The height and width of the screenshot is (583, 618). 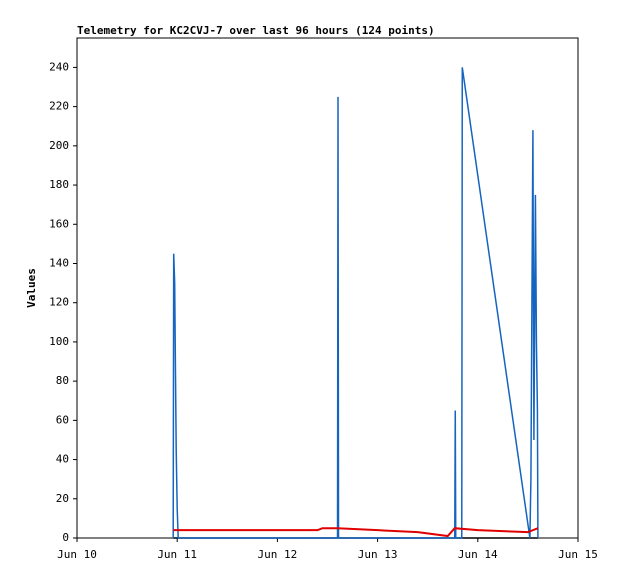 What do you see at coordinates (59, 106) in the screenshot?
I see `y-tick-label: 220` at bounding box center [59, 106].